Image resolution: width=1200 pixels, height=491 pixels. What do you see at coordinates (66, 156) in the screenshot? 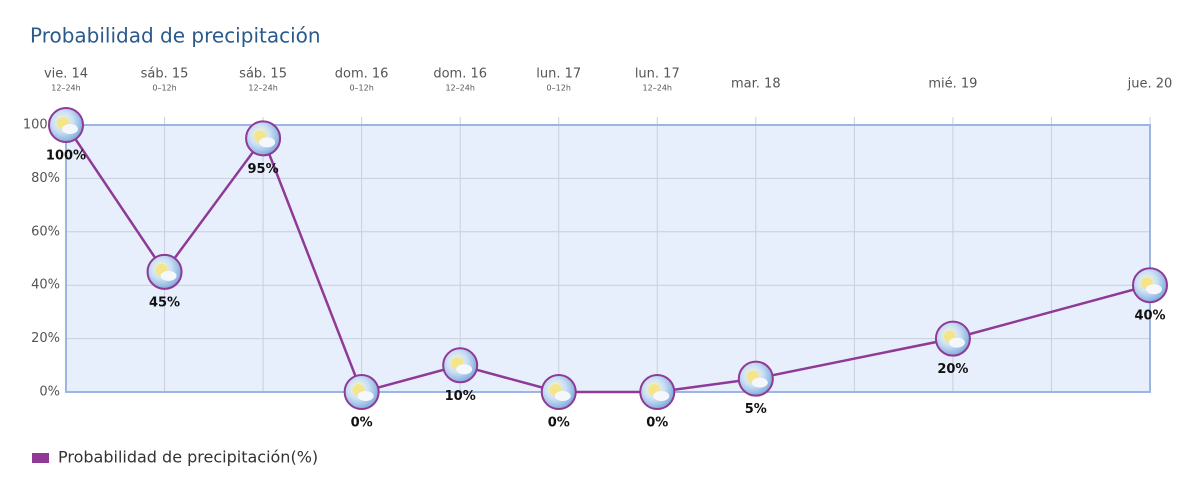
I see `data-label: 100%` at bounding box center [66, 156].